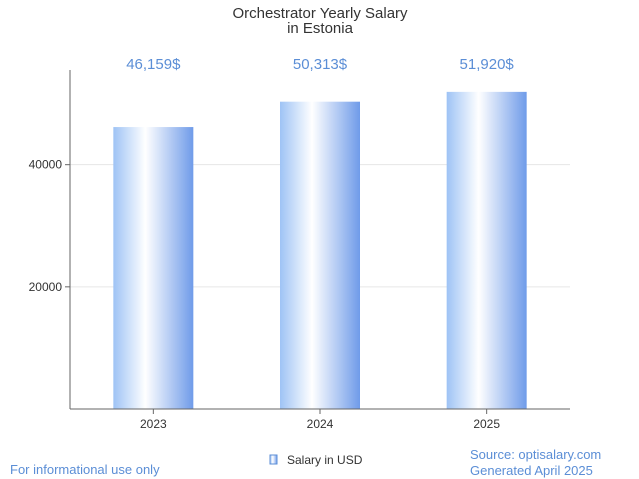  What do you see at coordinates (320, 13) in the screenshot?
I see `chart-title-line-1: Orchestrator Yearly Salary` at bounding box center [320, 13].